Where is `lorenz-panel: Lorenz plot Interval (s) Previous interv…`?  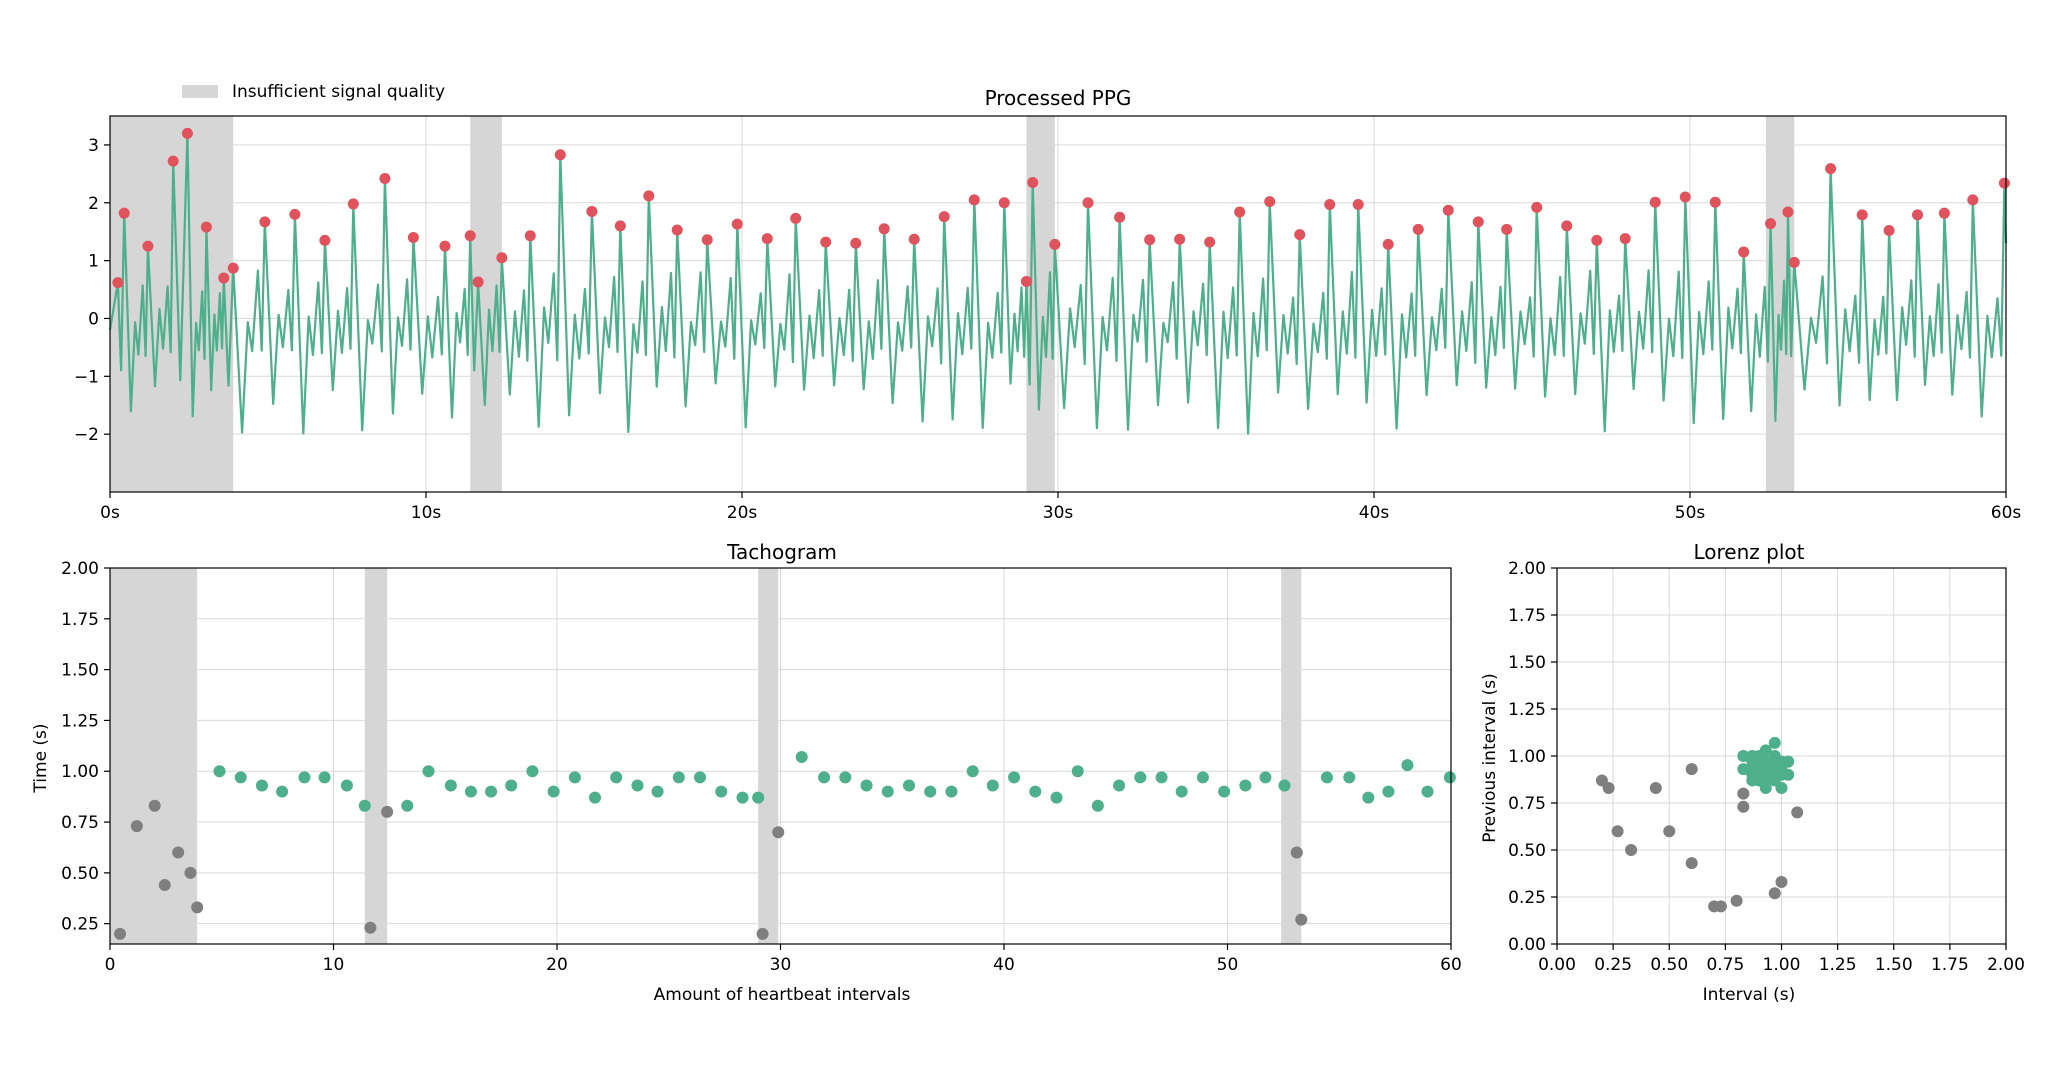 lorenz-panel: Lorenz plot Interval (s) Previous interv… is located at coordinates (1752, 772).